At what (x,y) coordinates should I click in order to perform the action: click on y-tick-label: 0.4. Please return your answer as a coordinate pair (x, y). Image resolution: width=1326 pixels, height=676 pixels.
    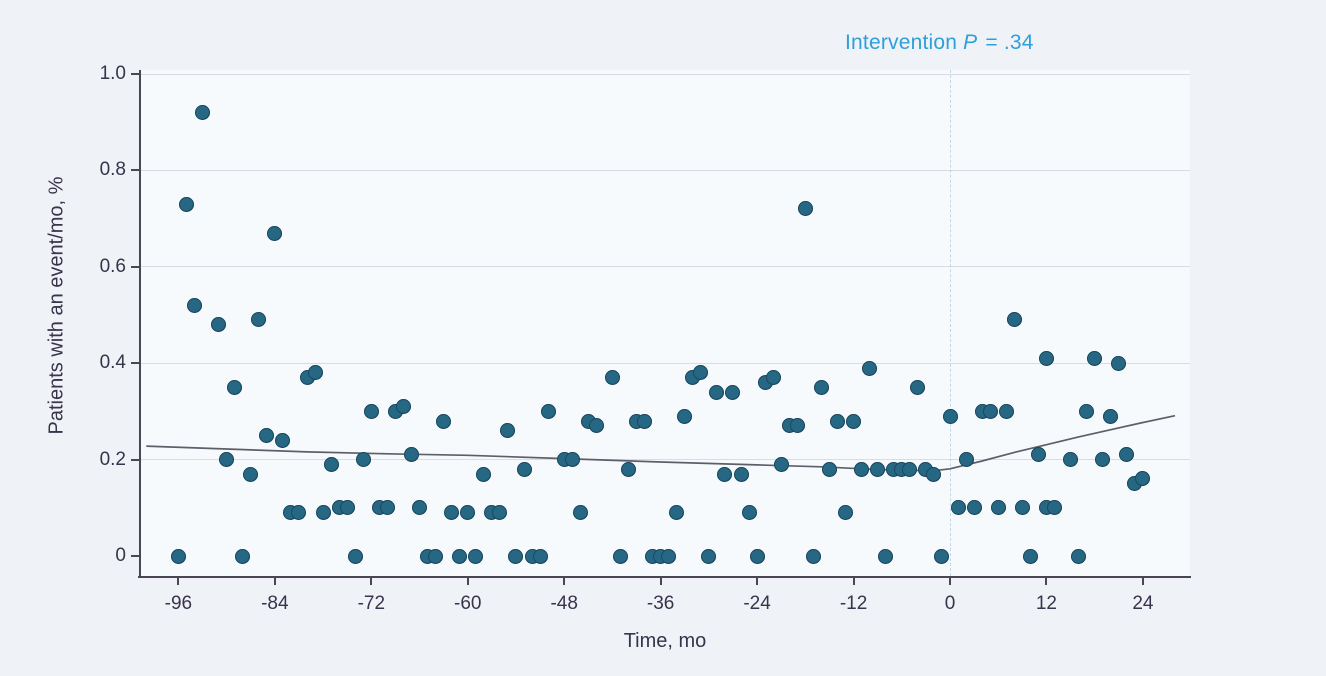
    Looking at the image, I should click on (112, 363).